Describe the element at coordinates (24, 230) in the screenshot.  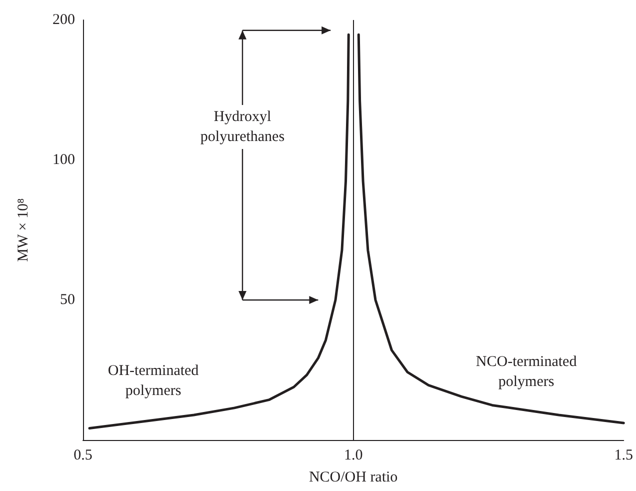
I see `y-axis-title: MW × 10⁸` at that location.